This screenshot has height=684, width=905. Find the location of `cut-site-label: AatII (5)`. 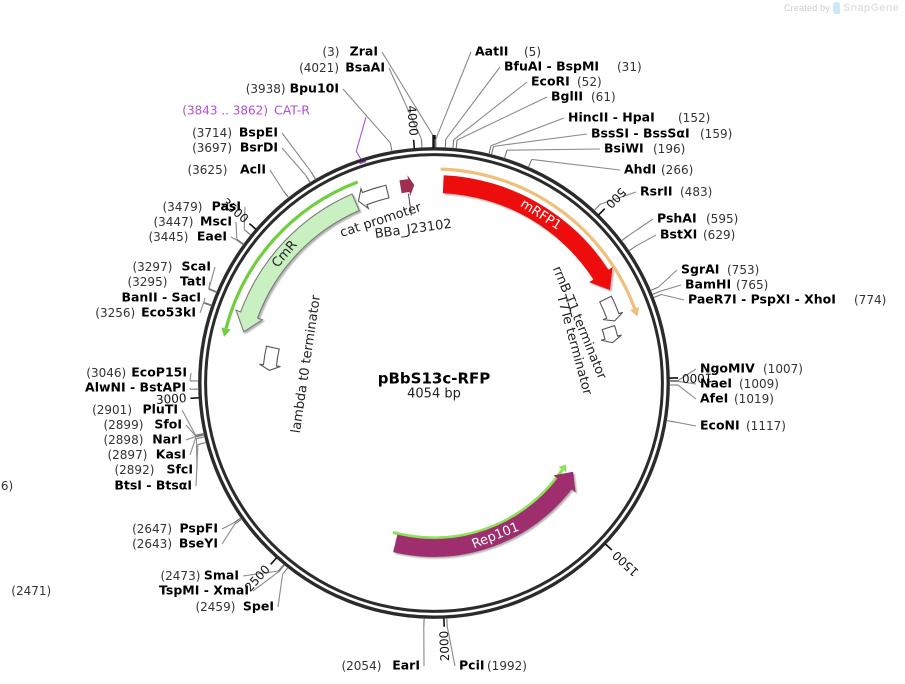

cut-site-label: AatII (5) is located at coordinates (508, 52).